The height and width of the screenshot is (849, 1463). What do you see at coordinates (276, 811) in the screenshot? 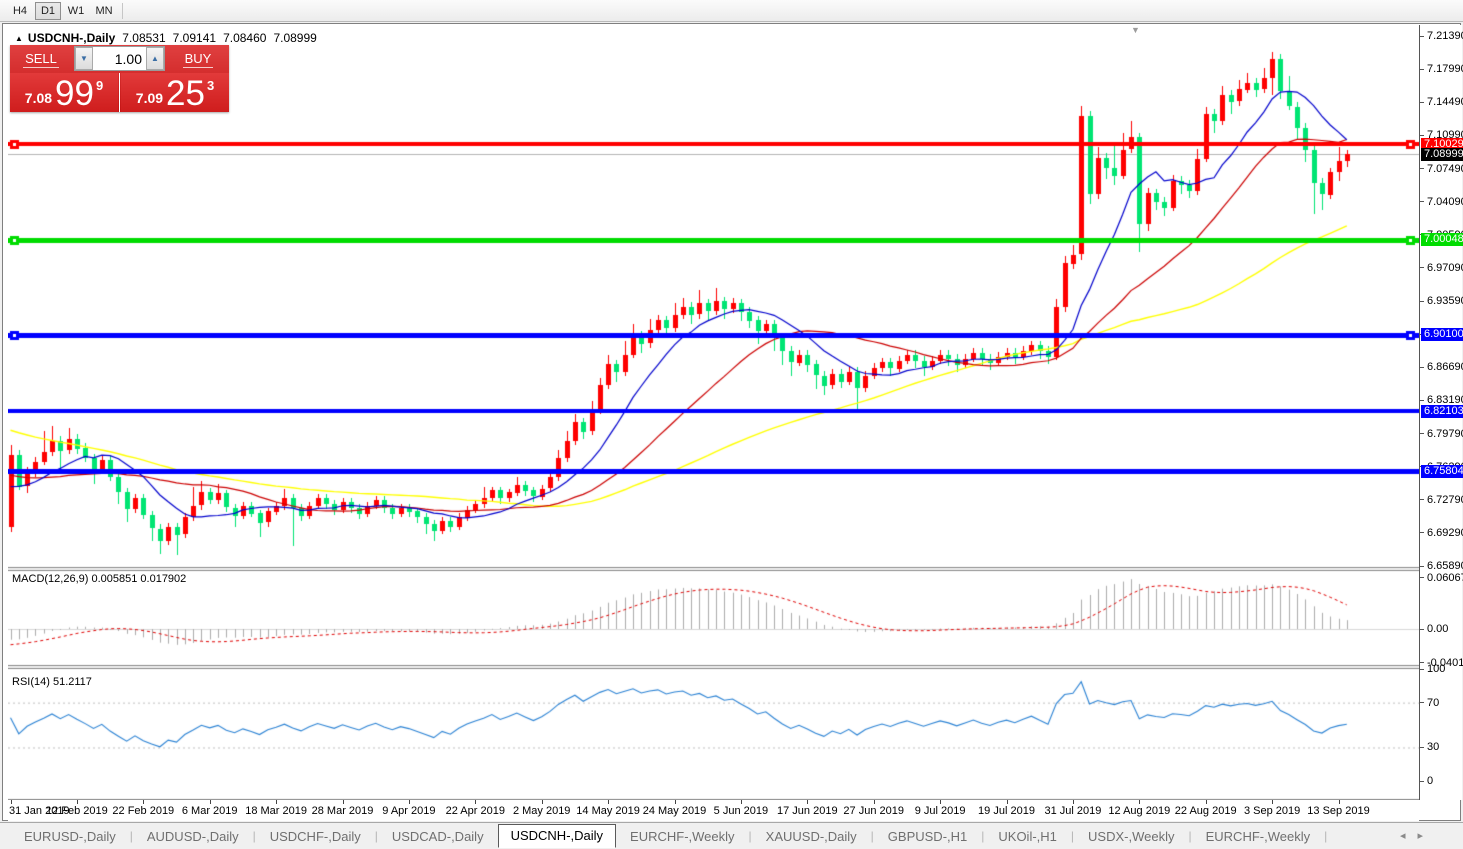
I see `date-label: 18 Mar 2019` at bounding box center [276, 811].